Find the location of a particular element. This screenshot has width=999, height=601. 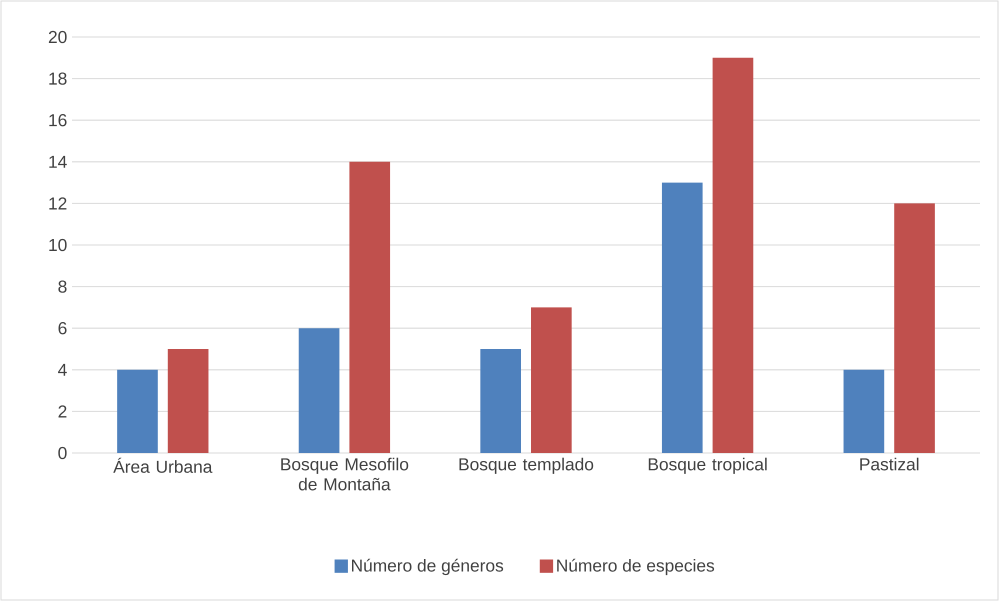

y-tick-label: 20 is located at coordinates (57, 37).